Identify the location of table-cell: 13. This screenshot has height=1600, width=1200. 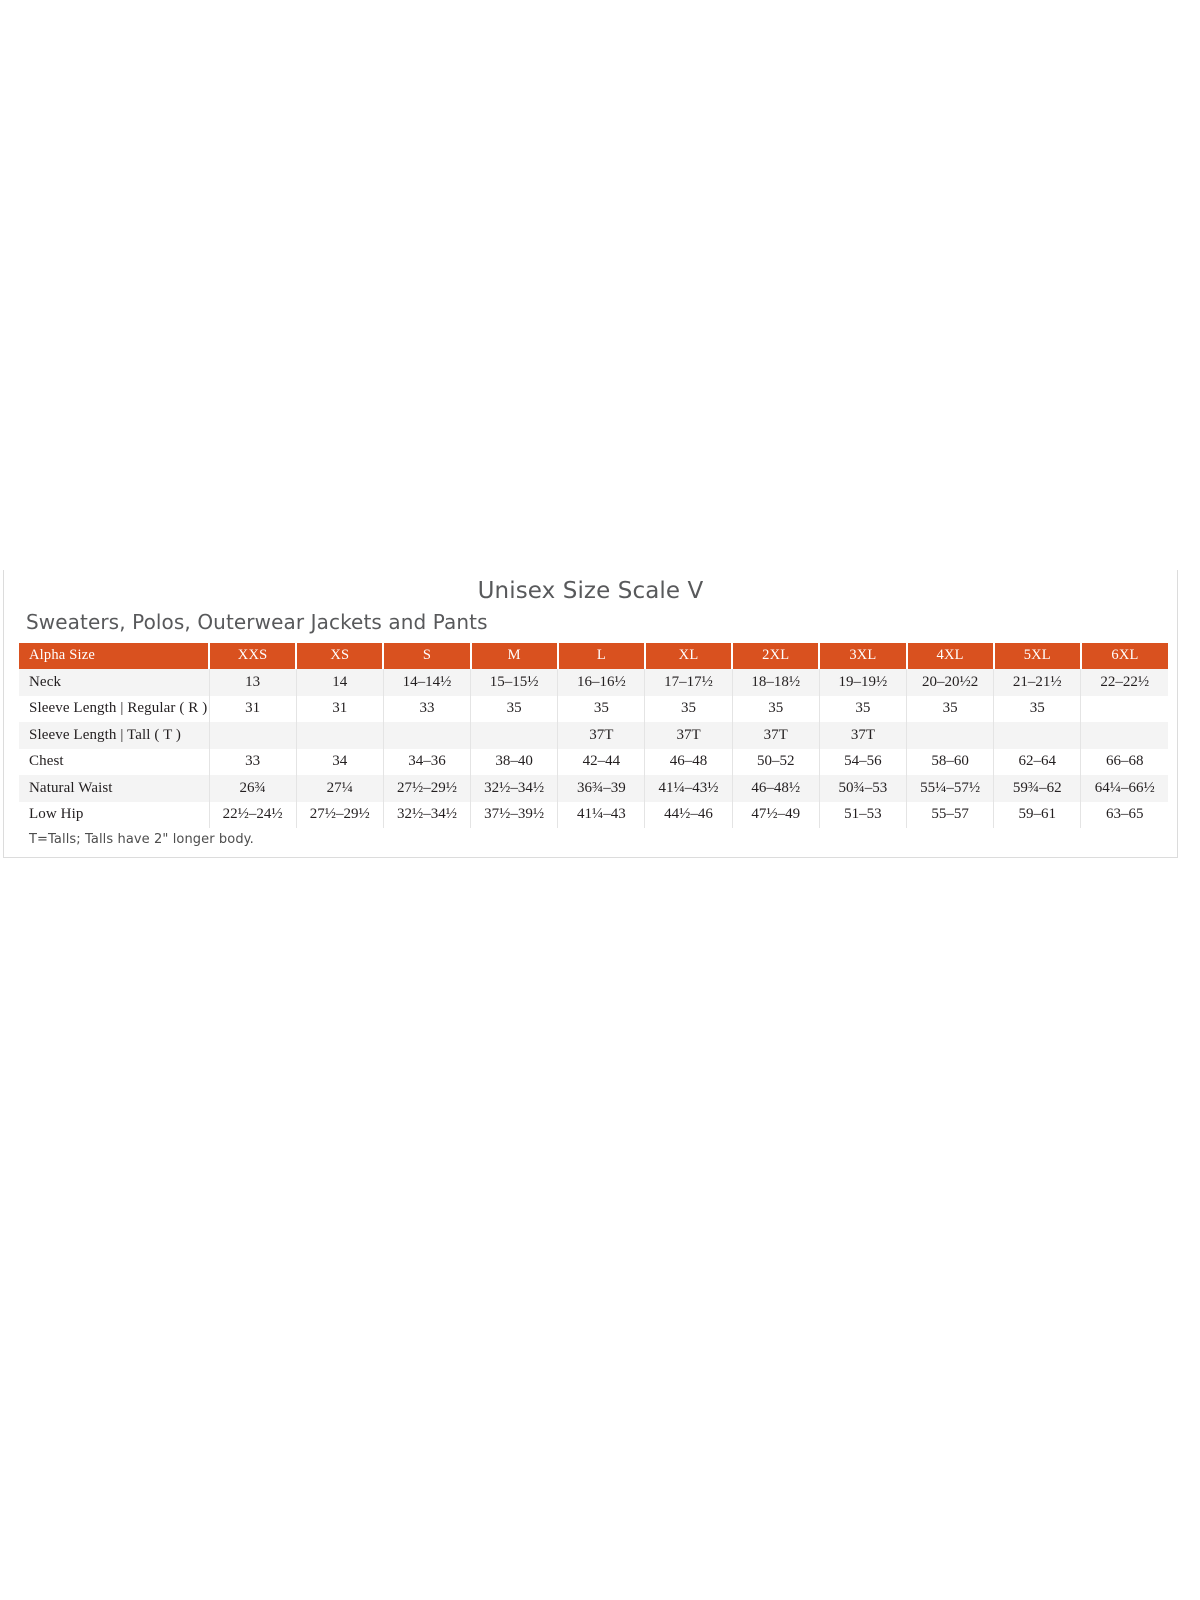
(253, 682).